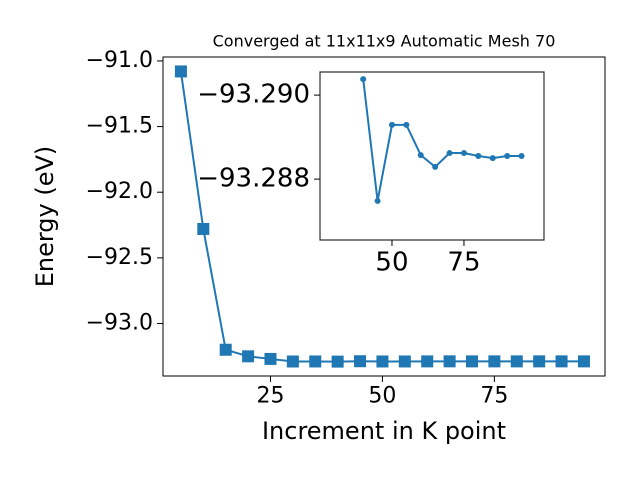 Image resolution: width=640 pixels, height=480 pixels. What do you see at coordinates (119, 322) in the screenshot?
I see `y-tick-label: −93.0` at bounding box center [119, 322].